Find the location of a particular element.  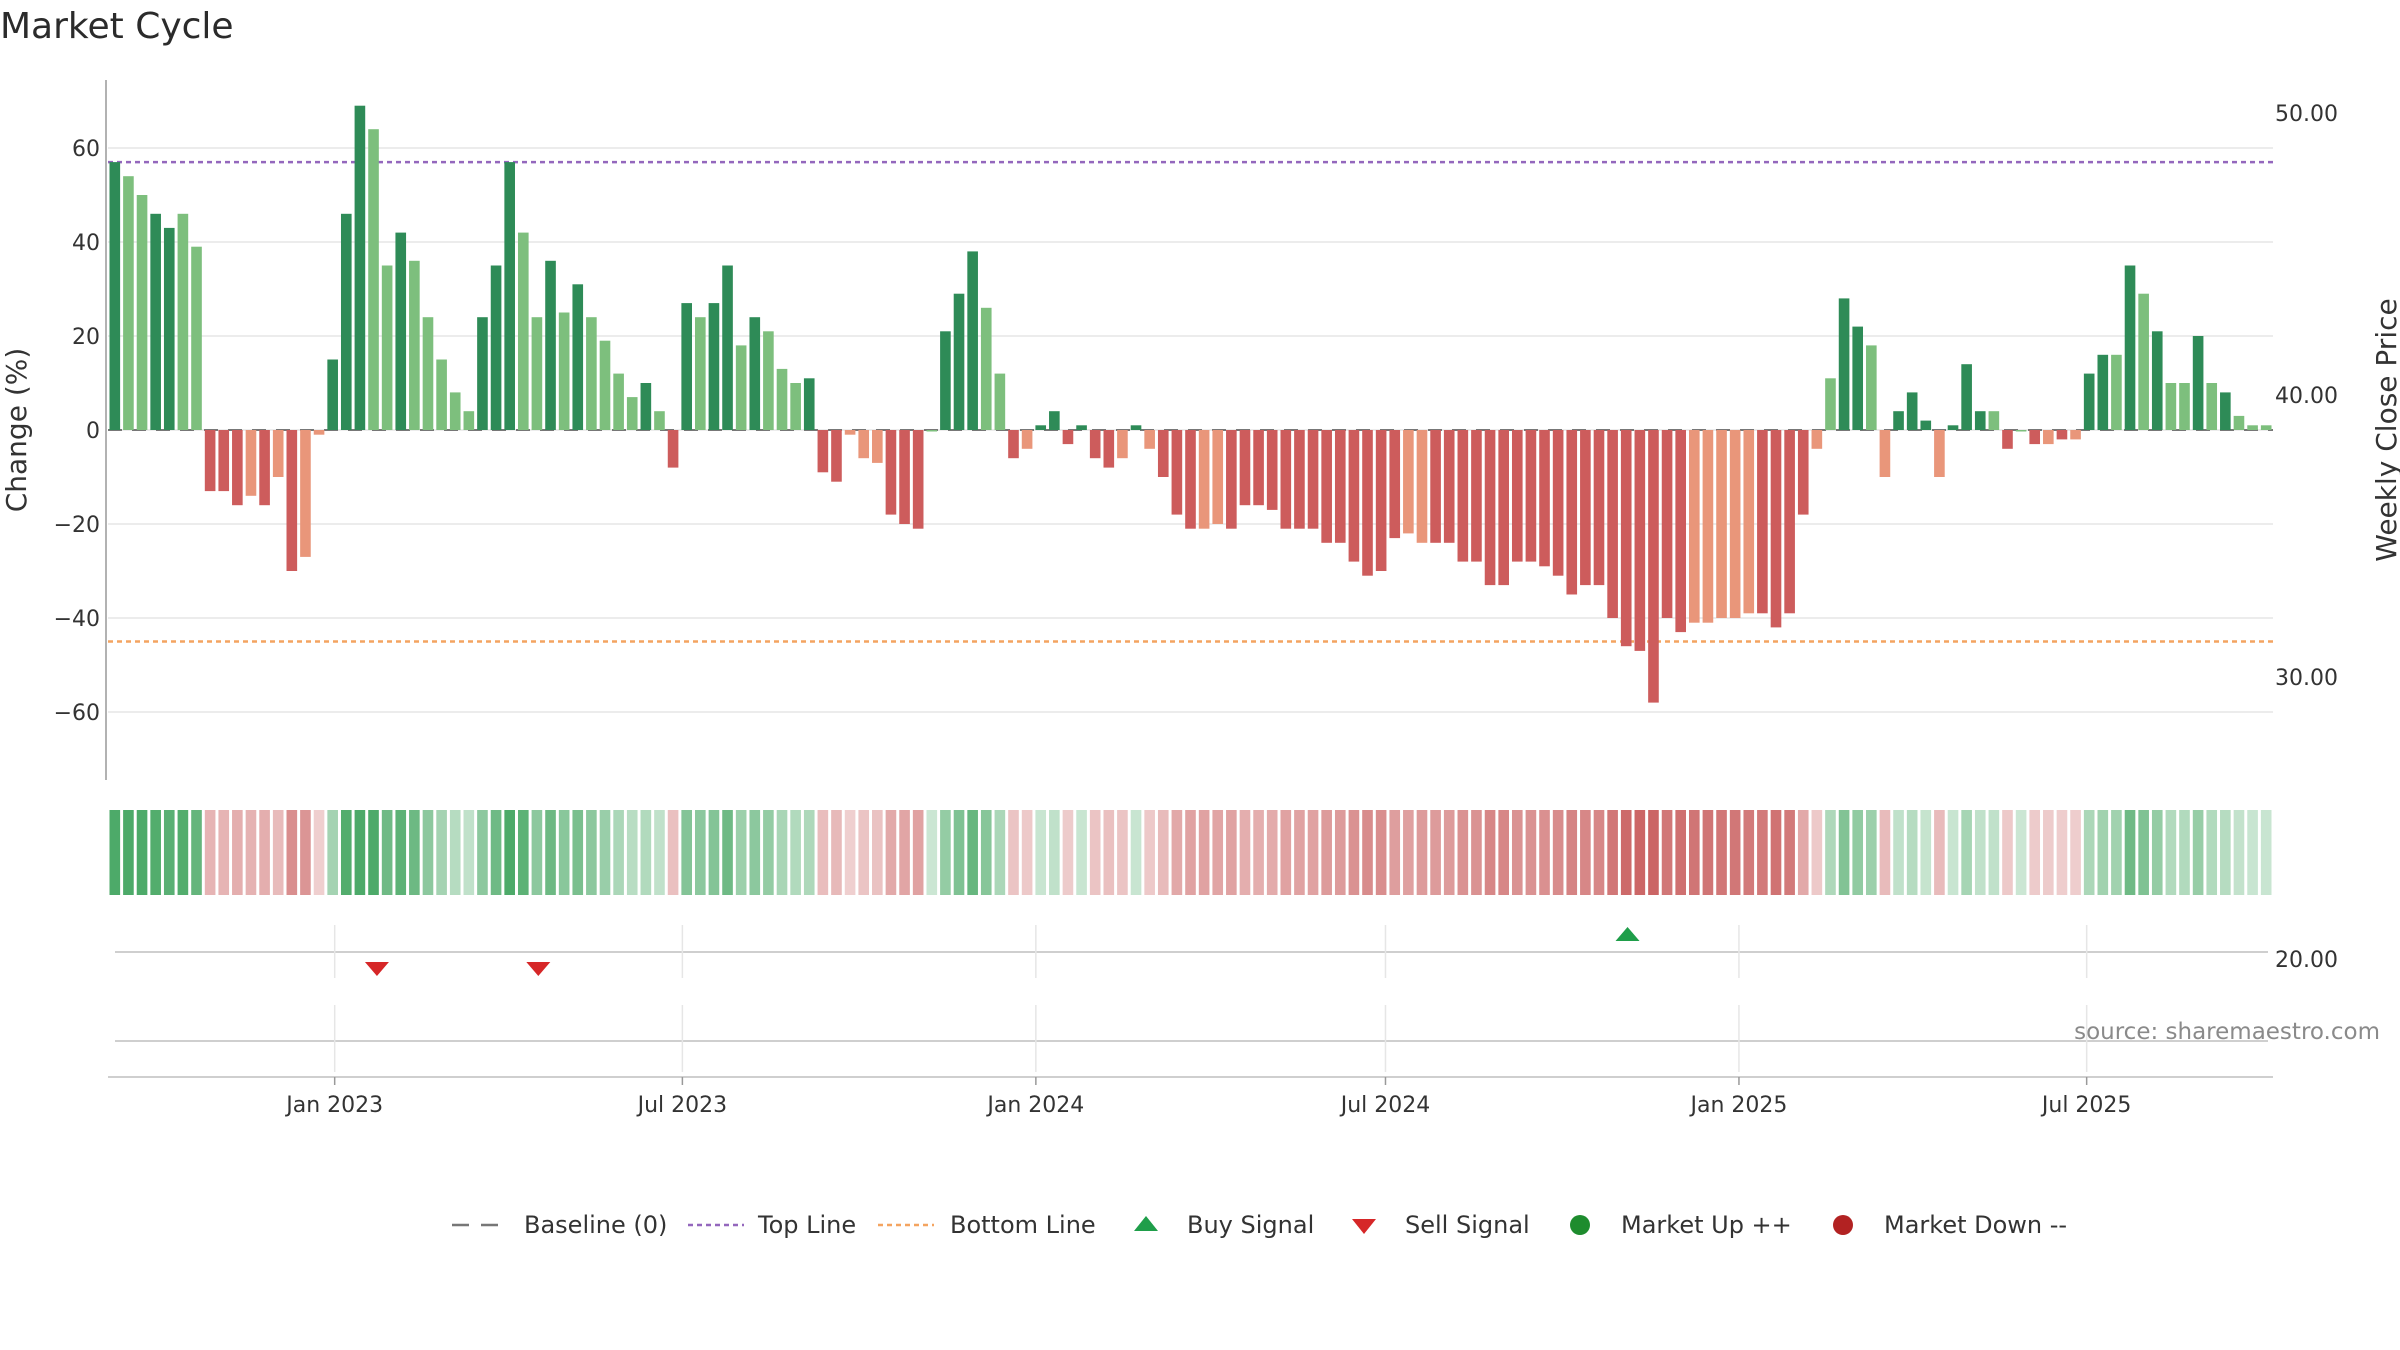

legend-label: Sell Signal is located at coordinates (1467, 1225).